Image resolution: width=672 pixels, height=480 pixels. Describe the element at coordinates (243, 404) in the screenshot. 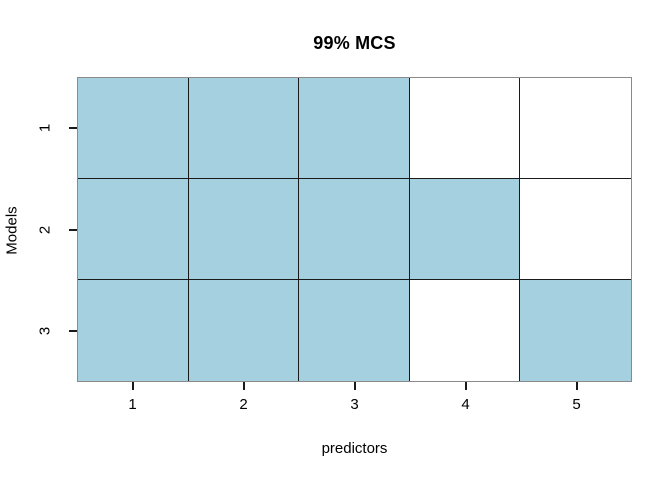

I see `x-tick-label: 2` at that location.